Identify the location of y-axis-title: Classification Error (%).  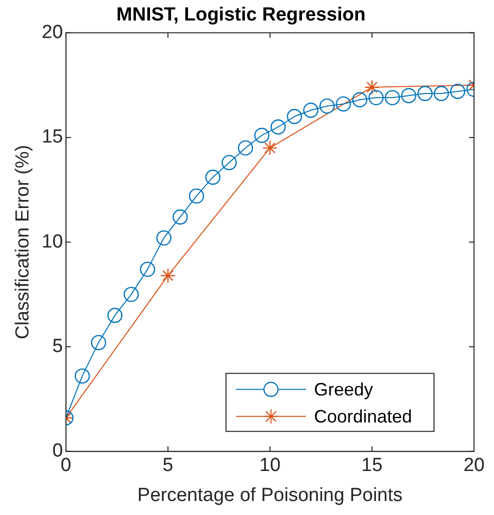
(23, 242).